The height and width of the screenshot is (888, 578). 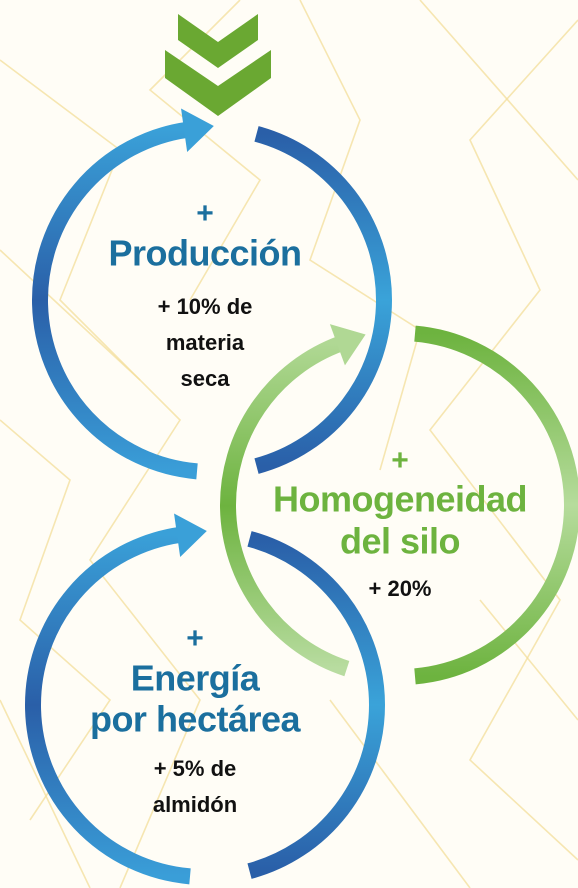 I want to click on benefit-title: por hectárea, so click(x=196, y=719).